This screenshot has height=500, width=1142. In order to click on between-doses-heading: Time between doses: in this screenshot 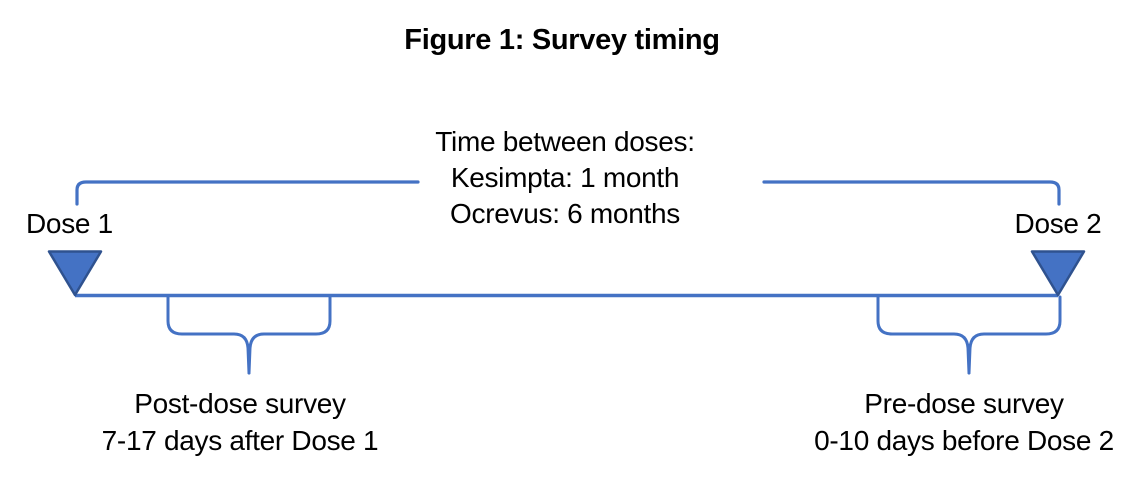, I will do `click(565, 141)`.